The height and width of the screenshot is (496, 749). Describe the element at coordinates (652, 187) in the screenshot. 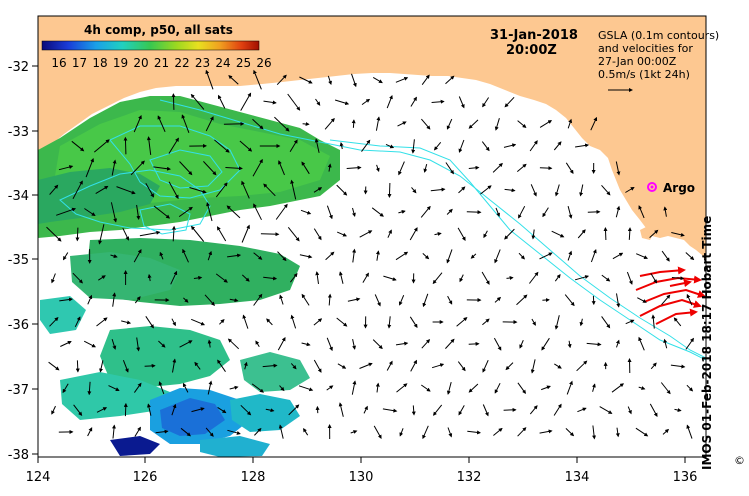

I see `argo-marker` at that location.